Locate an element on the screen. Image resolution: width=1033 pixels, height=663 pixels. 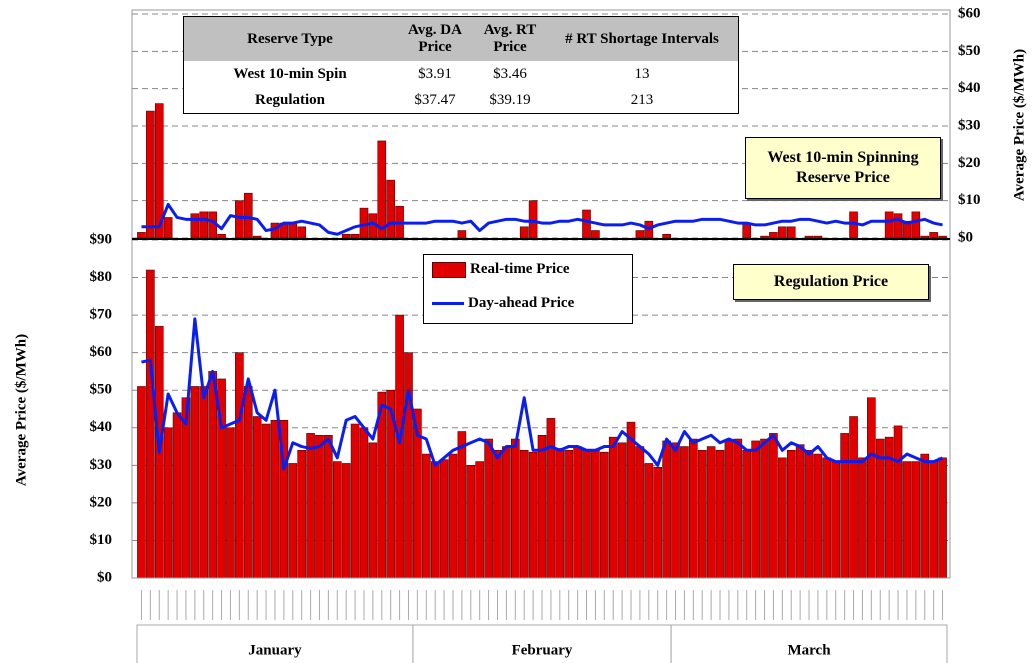
y-tick-label: $50 is located at coordinates (101, 390).